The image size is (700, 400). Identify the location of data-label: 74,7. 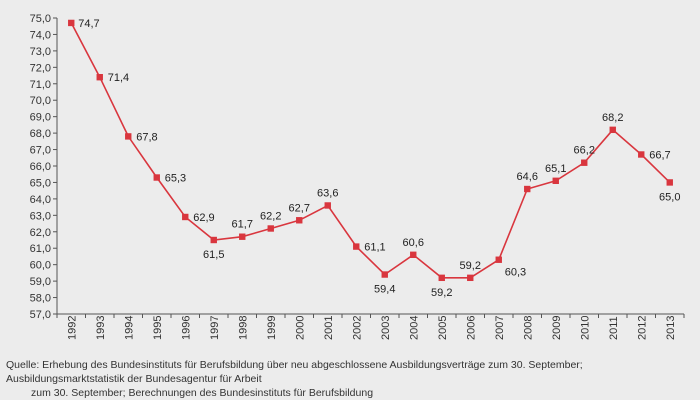
(88, 24).